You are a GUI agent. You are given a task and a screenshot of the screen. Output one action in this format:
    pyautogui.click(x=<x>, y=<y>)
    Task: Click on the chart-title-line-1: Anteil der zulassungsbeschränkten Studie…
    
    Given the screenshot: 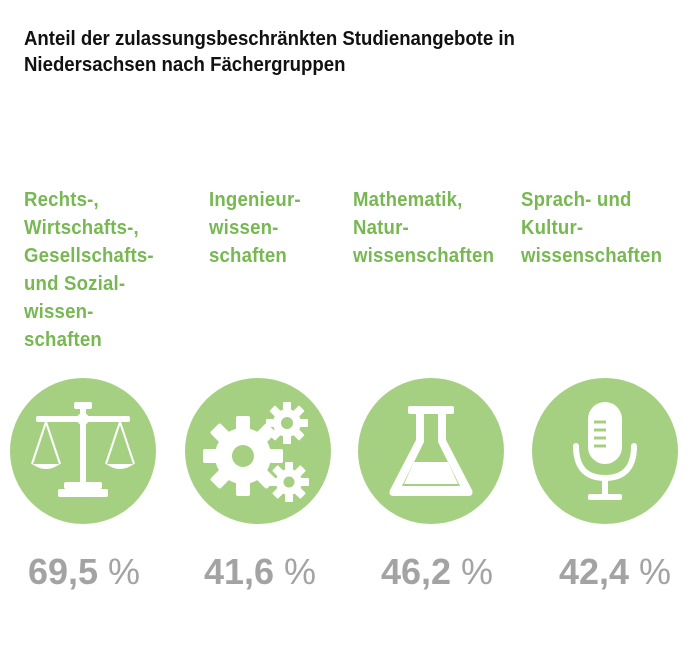 What is the action you would take?
    pyautogui.click(x=269, y=39)
    